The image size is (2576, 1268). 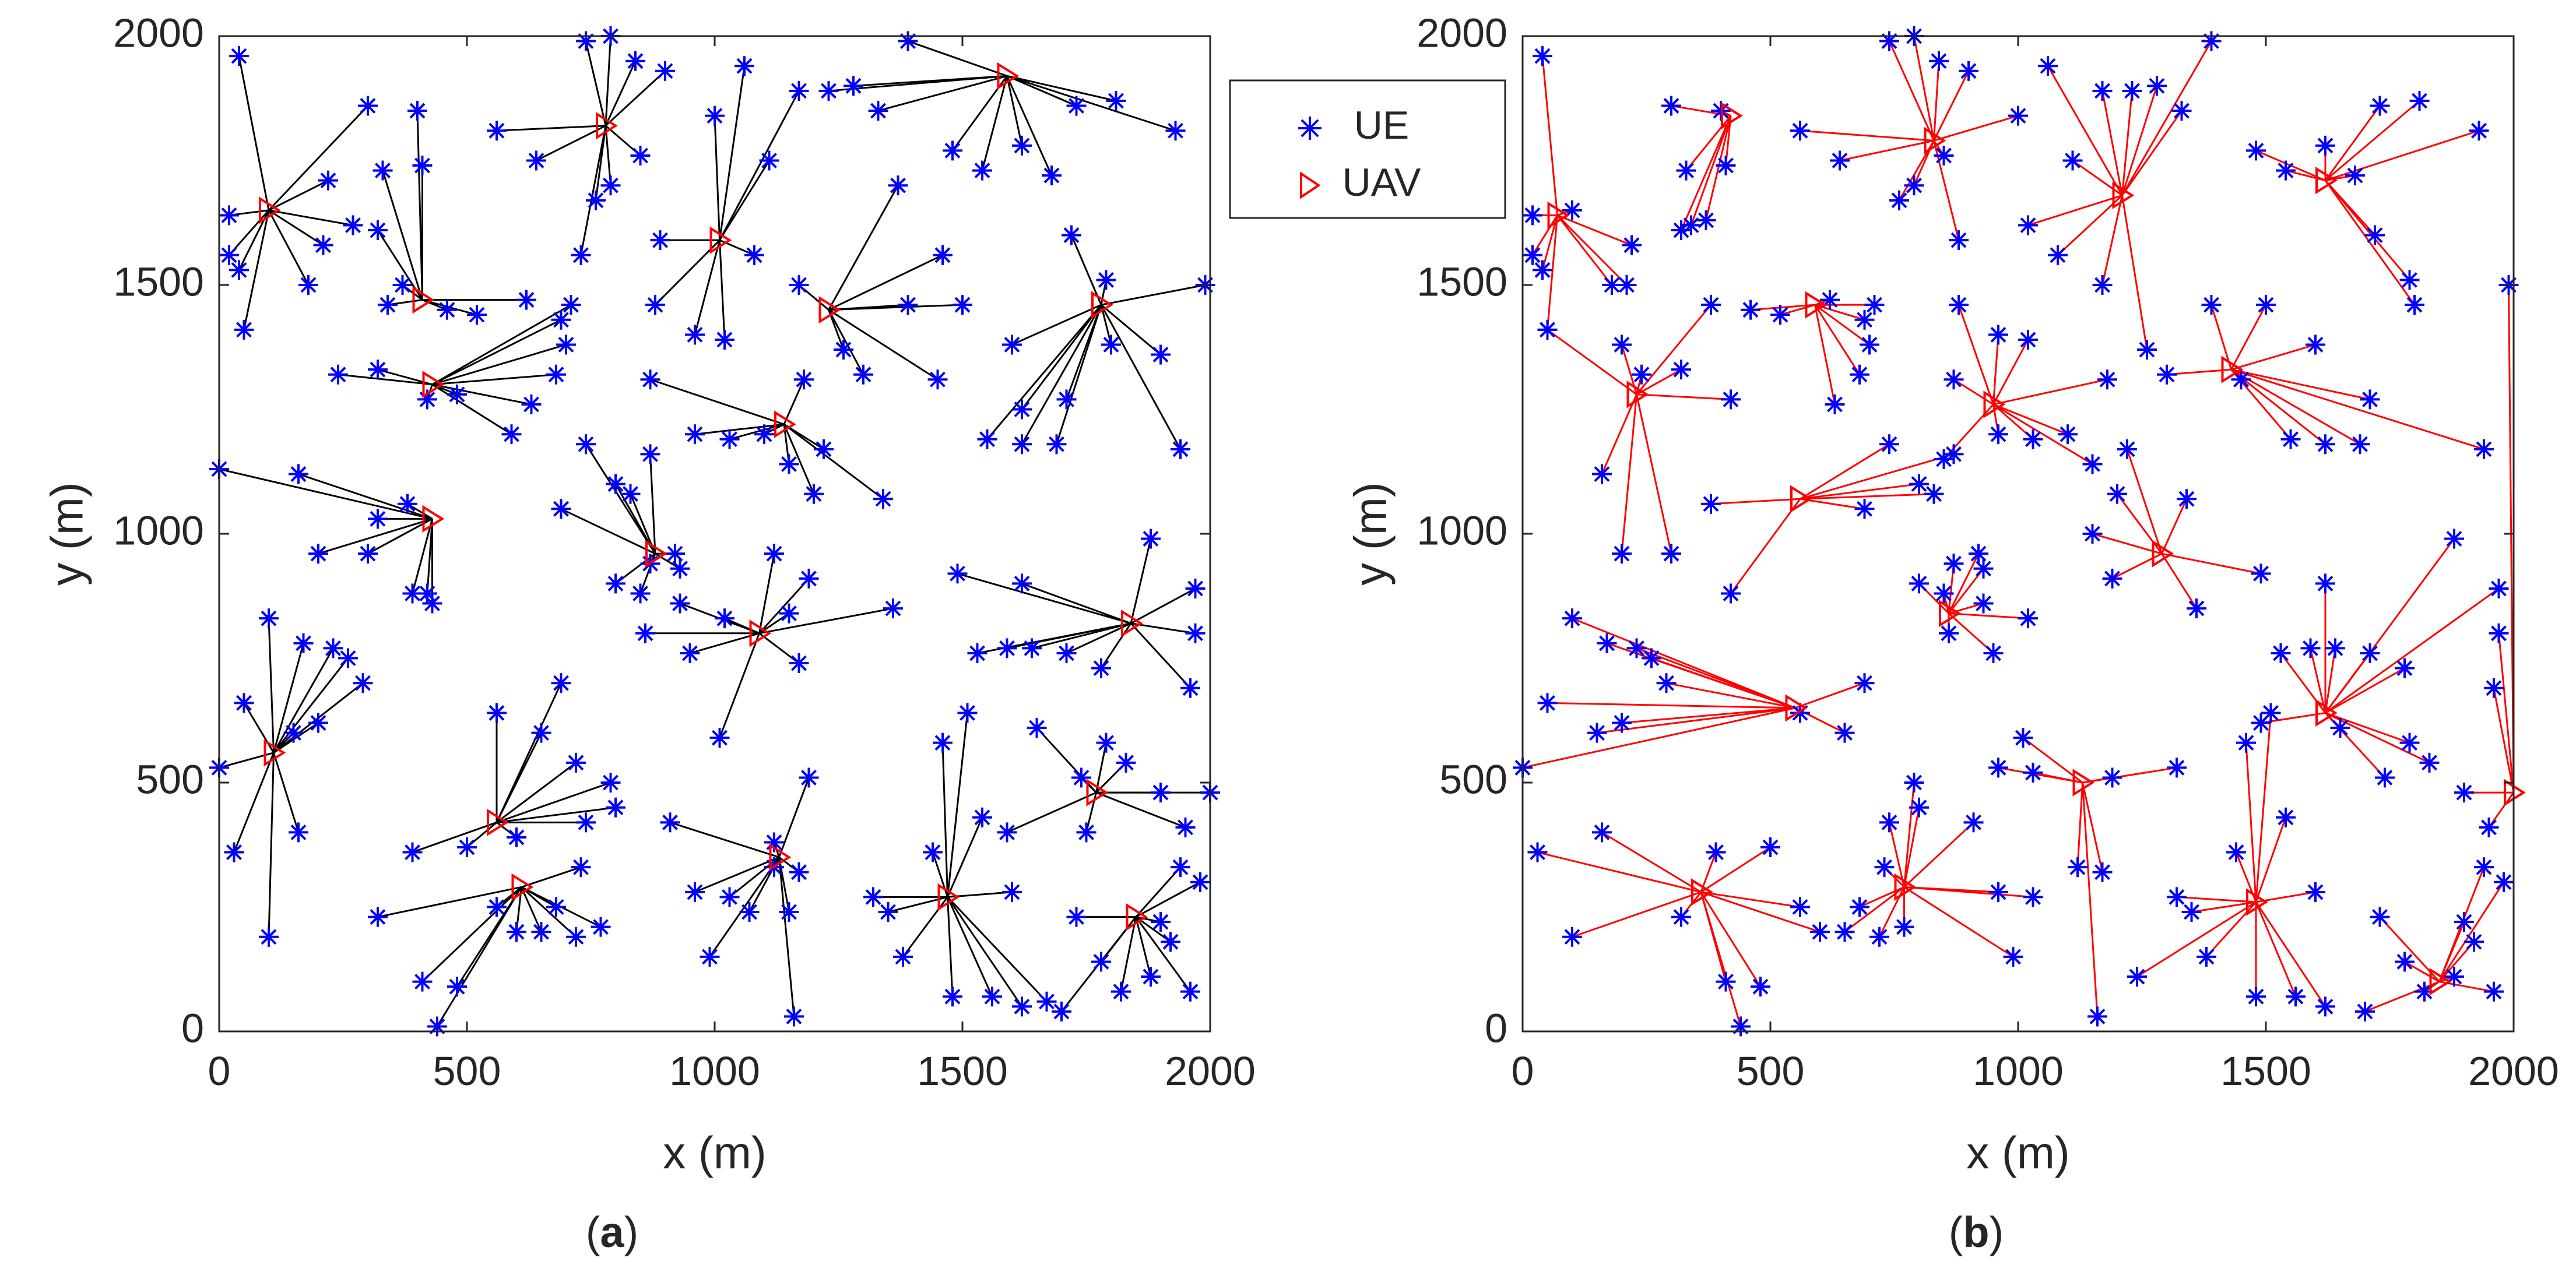 I want to click on panel-b-xtick-label-4: 2000, so click(x=2513, y=1071).